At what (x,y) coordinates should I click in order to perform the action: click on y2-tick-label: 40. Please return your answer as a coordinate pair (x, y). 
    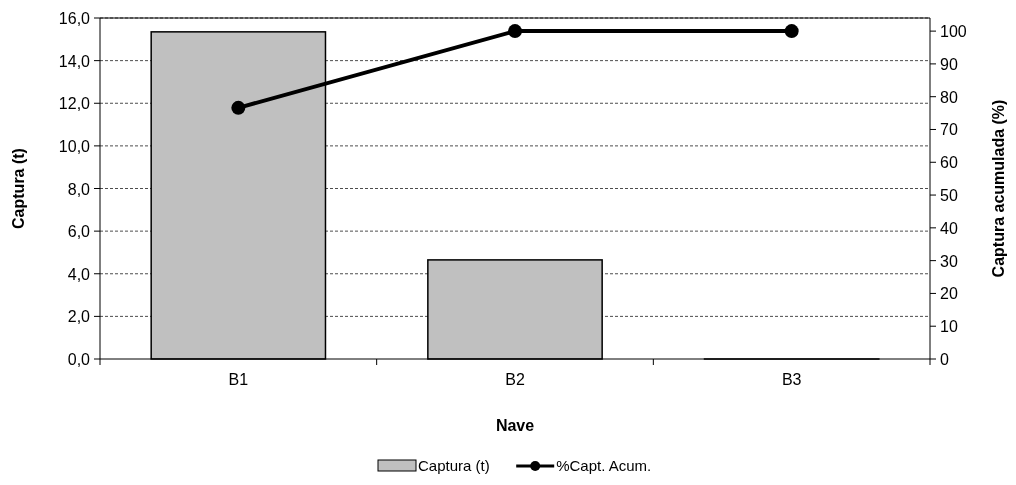
    Looking at the image, I should click on (949, 228).